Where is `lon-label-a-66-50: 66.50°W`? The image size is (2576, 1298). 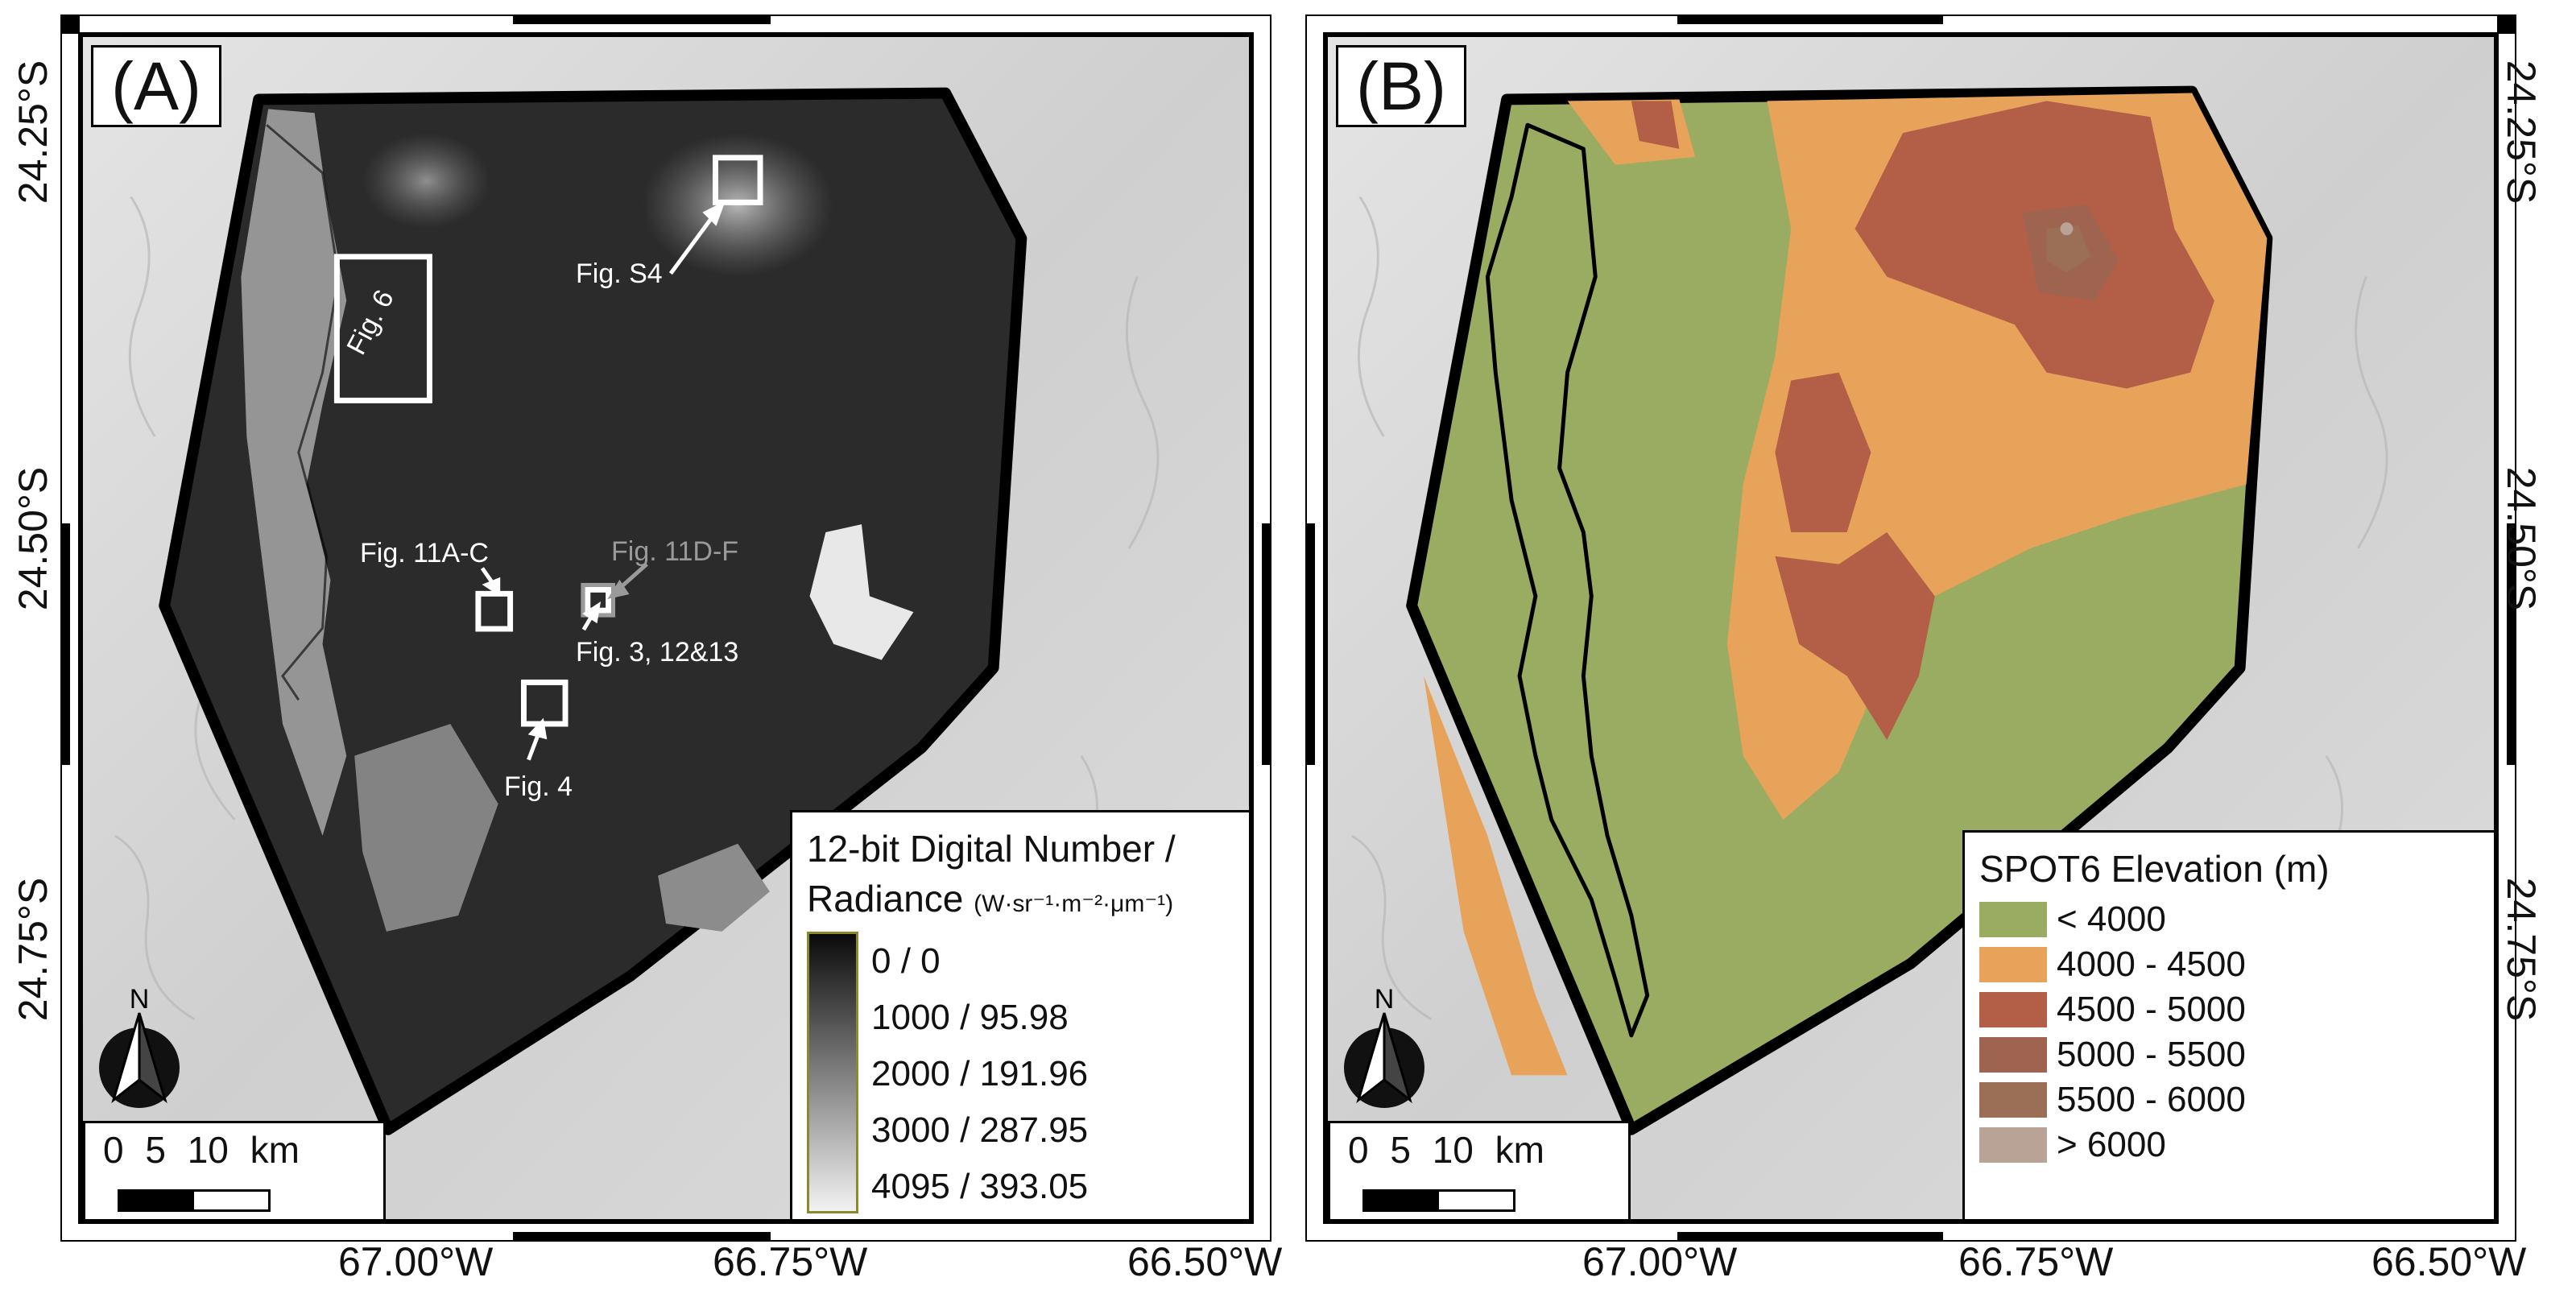 lon-label-a-66-50: 66.50°W is located at coordinates (1205, 1261).